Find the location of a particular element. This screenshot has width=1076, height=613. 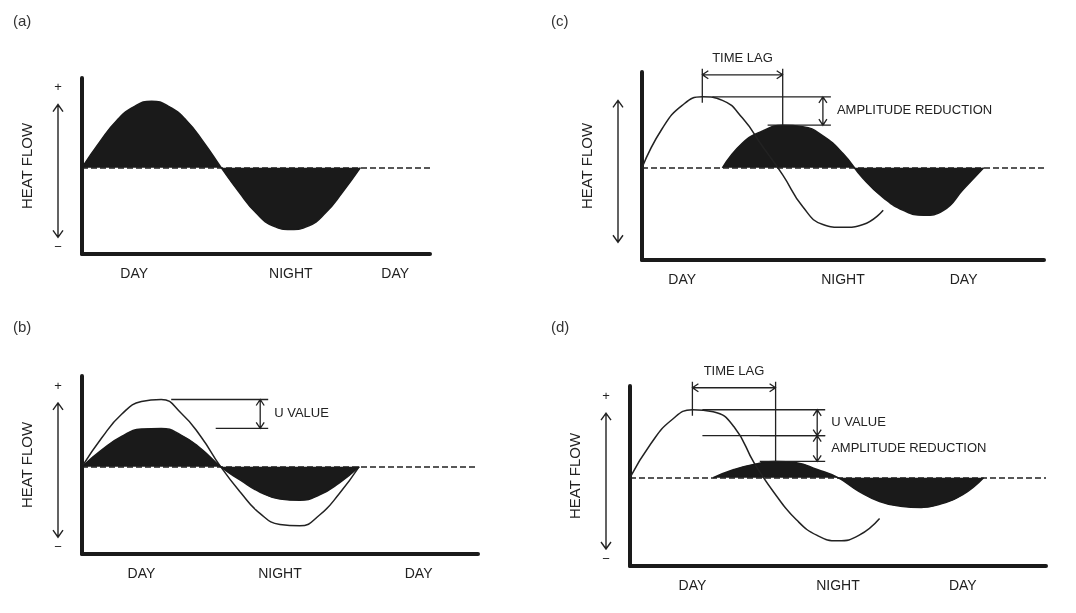

chart-title: (d) is located at coordinates (560, 326).